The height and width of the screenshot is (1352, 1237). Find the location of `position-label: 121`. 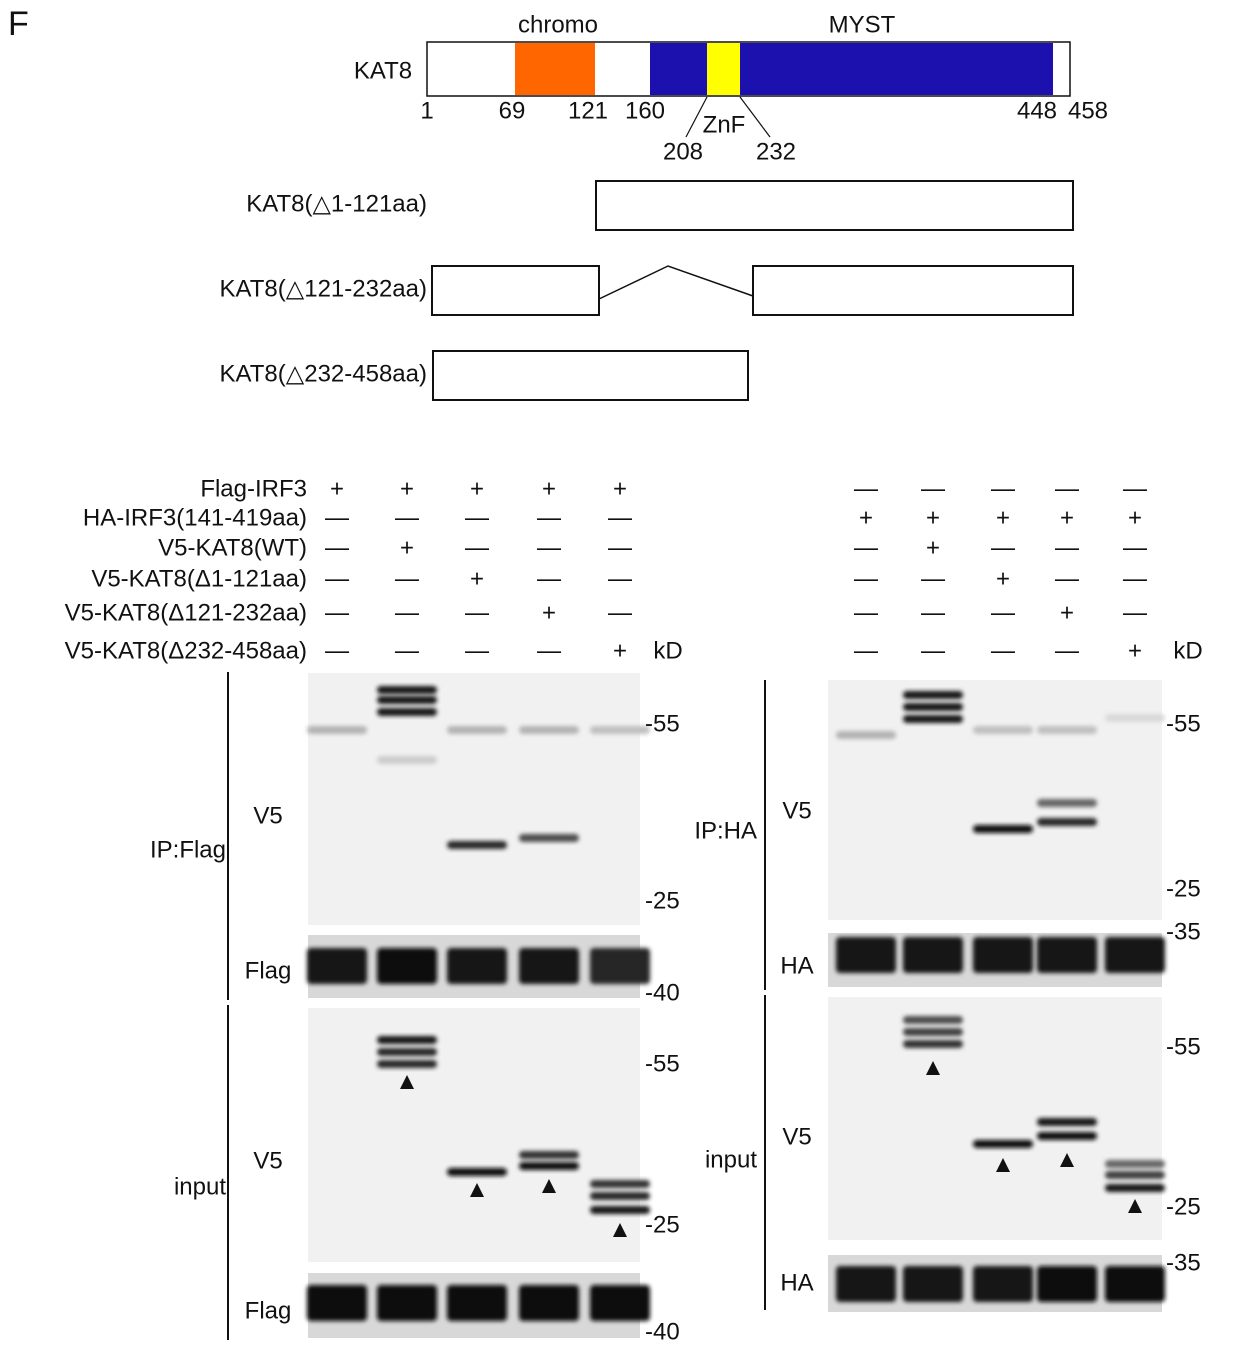

position-label: 121 is located at coordinates (588, 110).